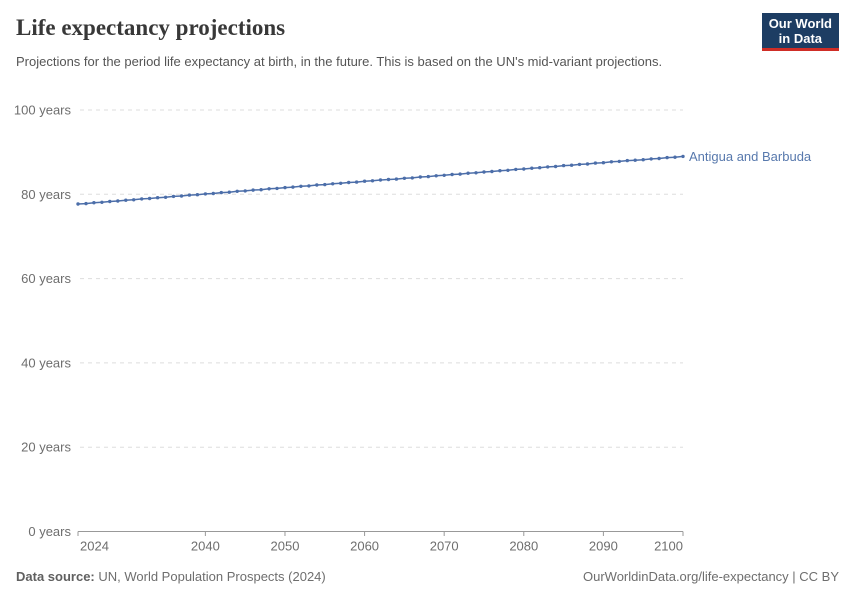 This screenshot has height=600, width=850. What do you see at coordinates (205, 546) in the screenshot?
I see `x-axis-tick-label: 2040` at bounding box center [205, 546].